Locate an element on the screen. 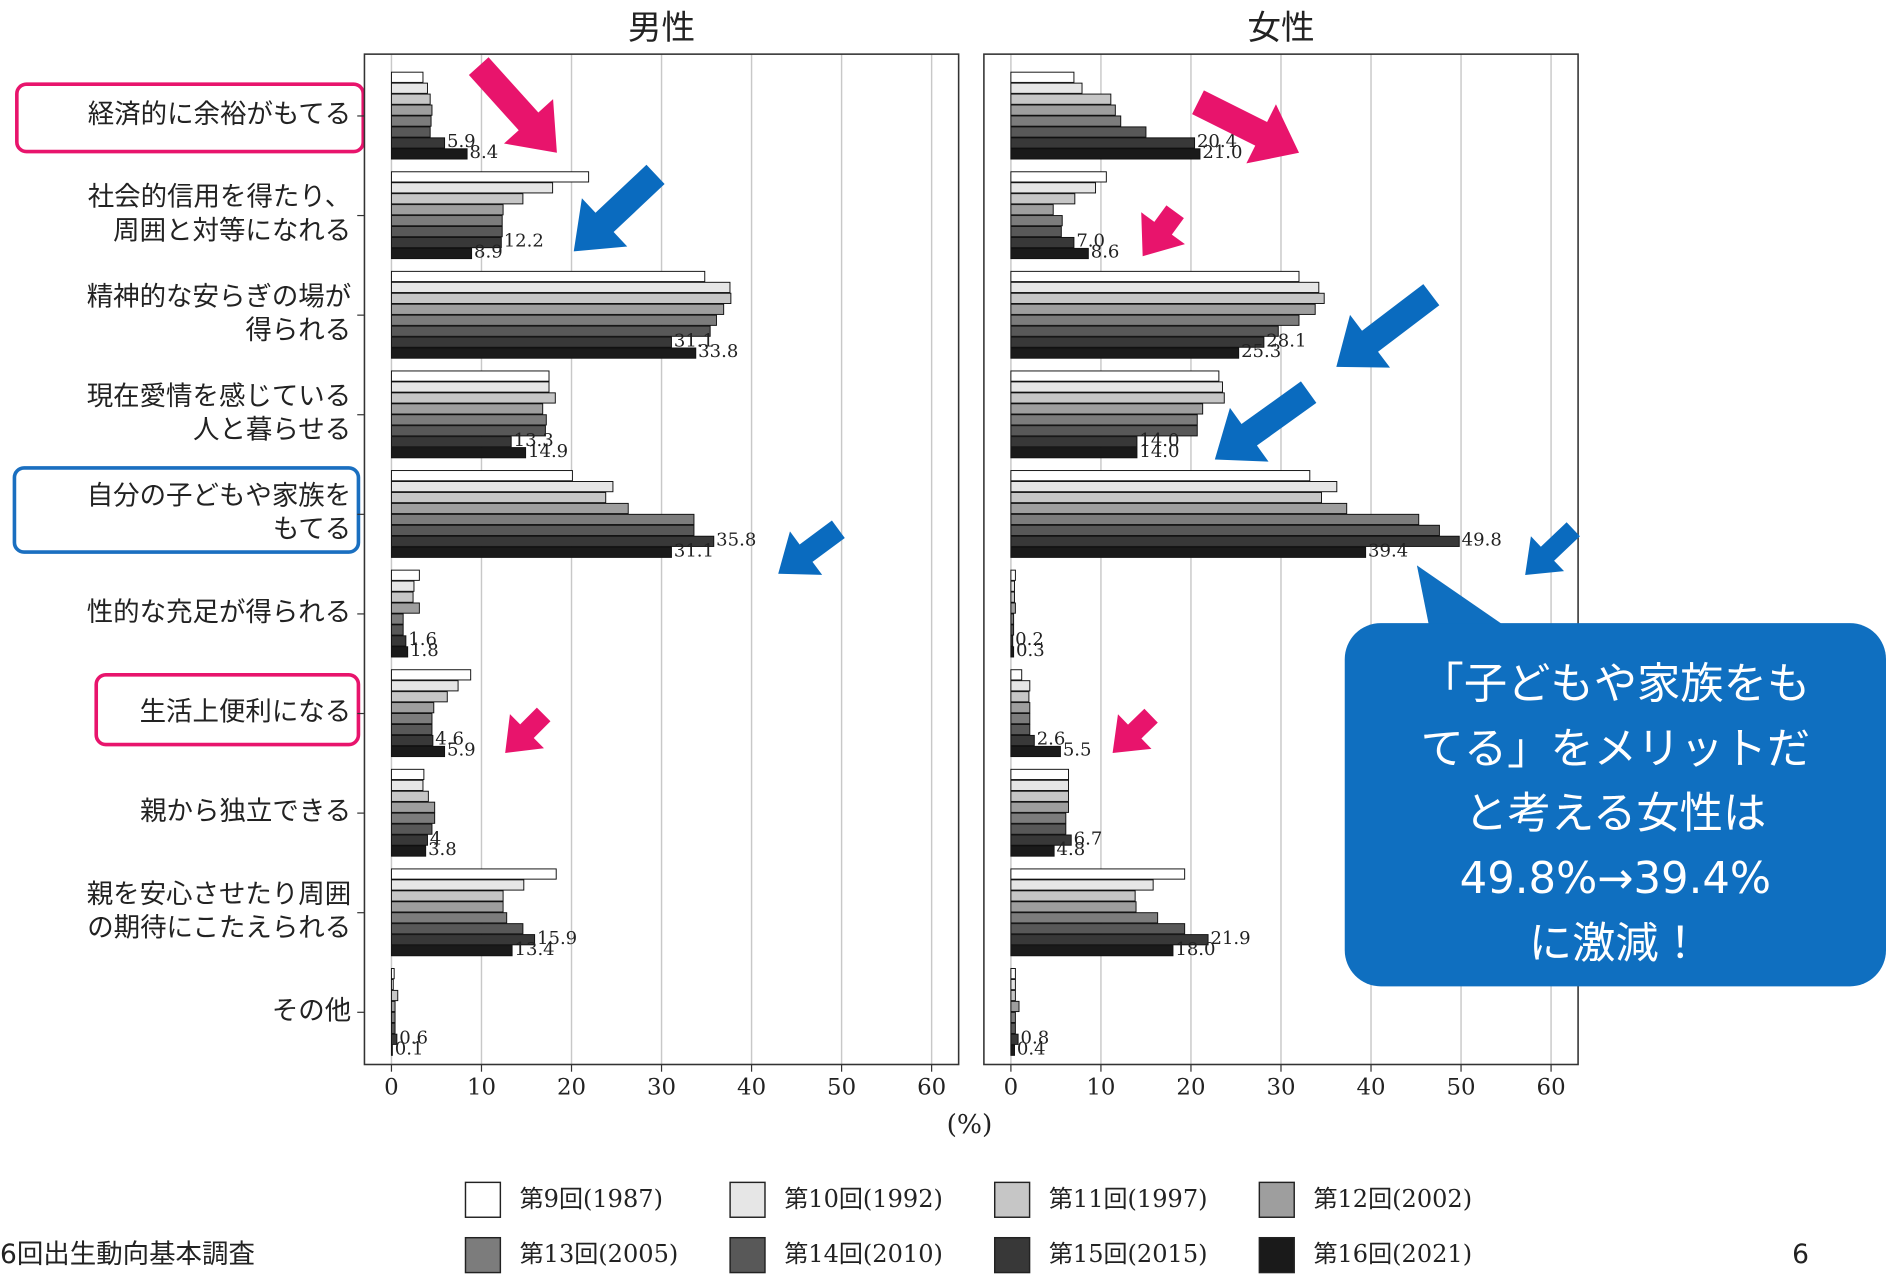 The image size is (1886, 1275). value-label: 2.6 is located at coordinates (1051, 739).